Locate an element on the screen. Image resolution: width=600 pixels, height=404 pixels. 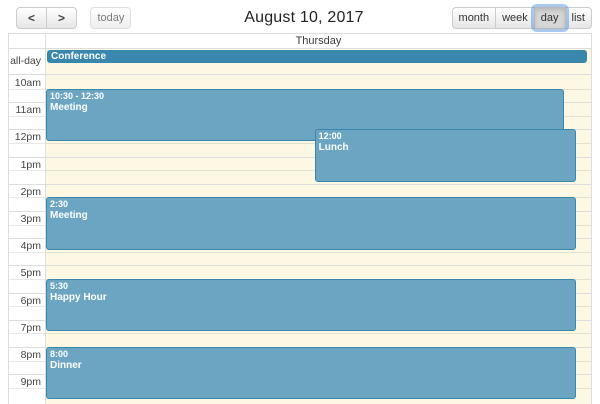
axis-label-2pm: 2pm is located at coordinates (30, 191).